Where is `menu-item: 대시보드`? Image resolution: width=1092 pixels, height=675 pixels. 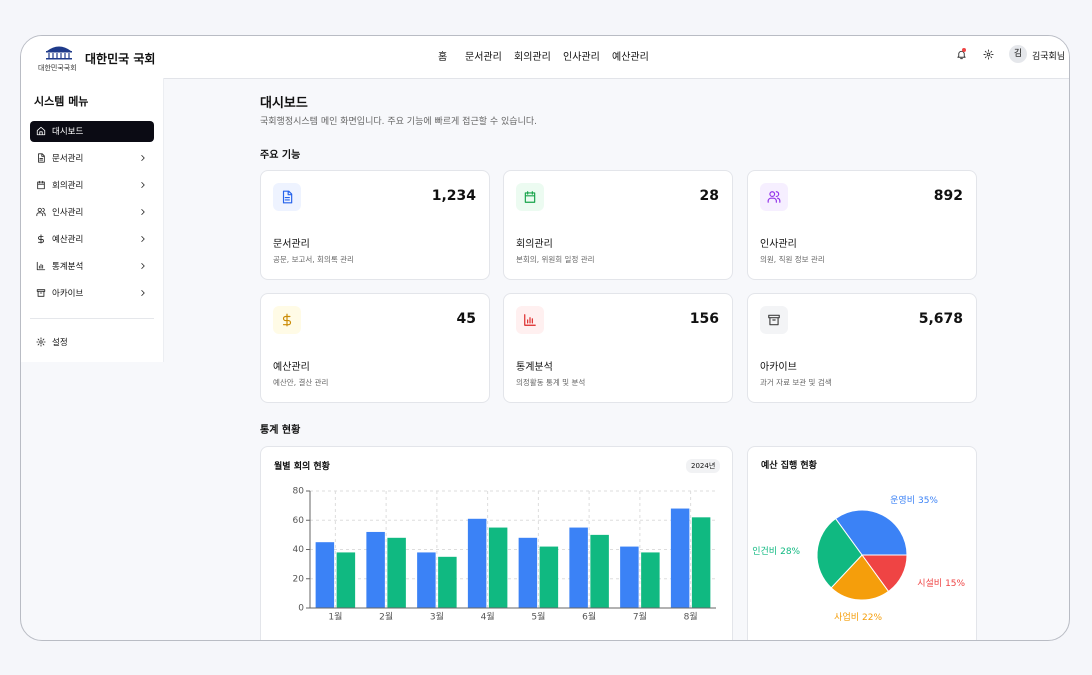
menu-item: 대시보드 is located at coordinates (68, 132).